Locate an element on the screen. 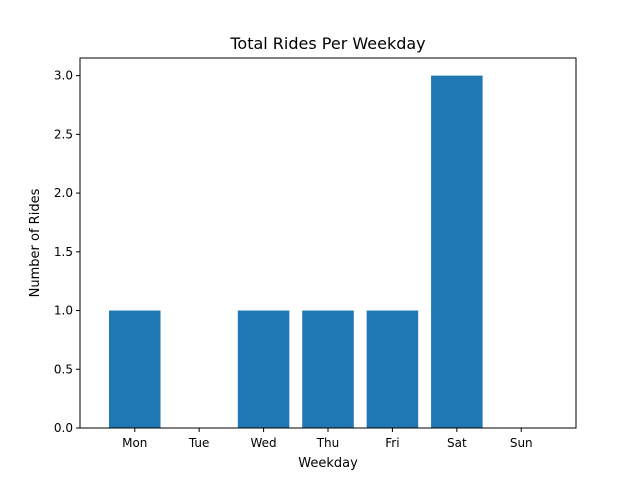  x-axis: Mon Tue Wed Thu Fri Sat Sun is located at coordinates (327, 439).